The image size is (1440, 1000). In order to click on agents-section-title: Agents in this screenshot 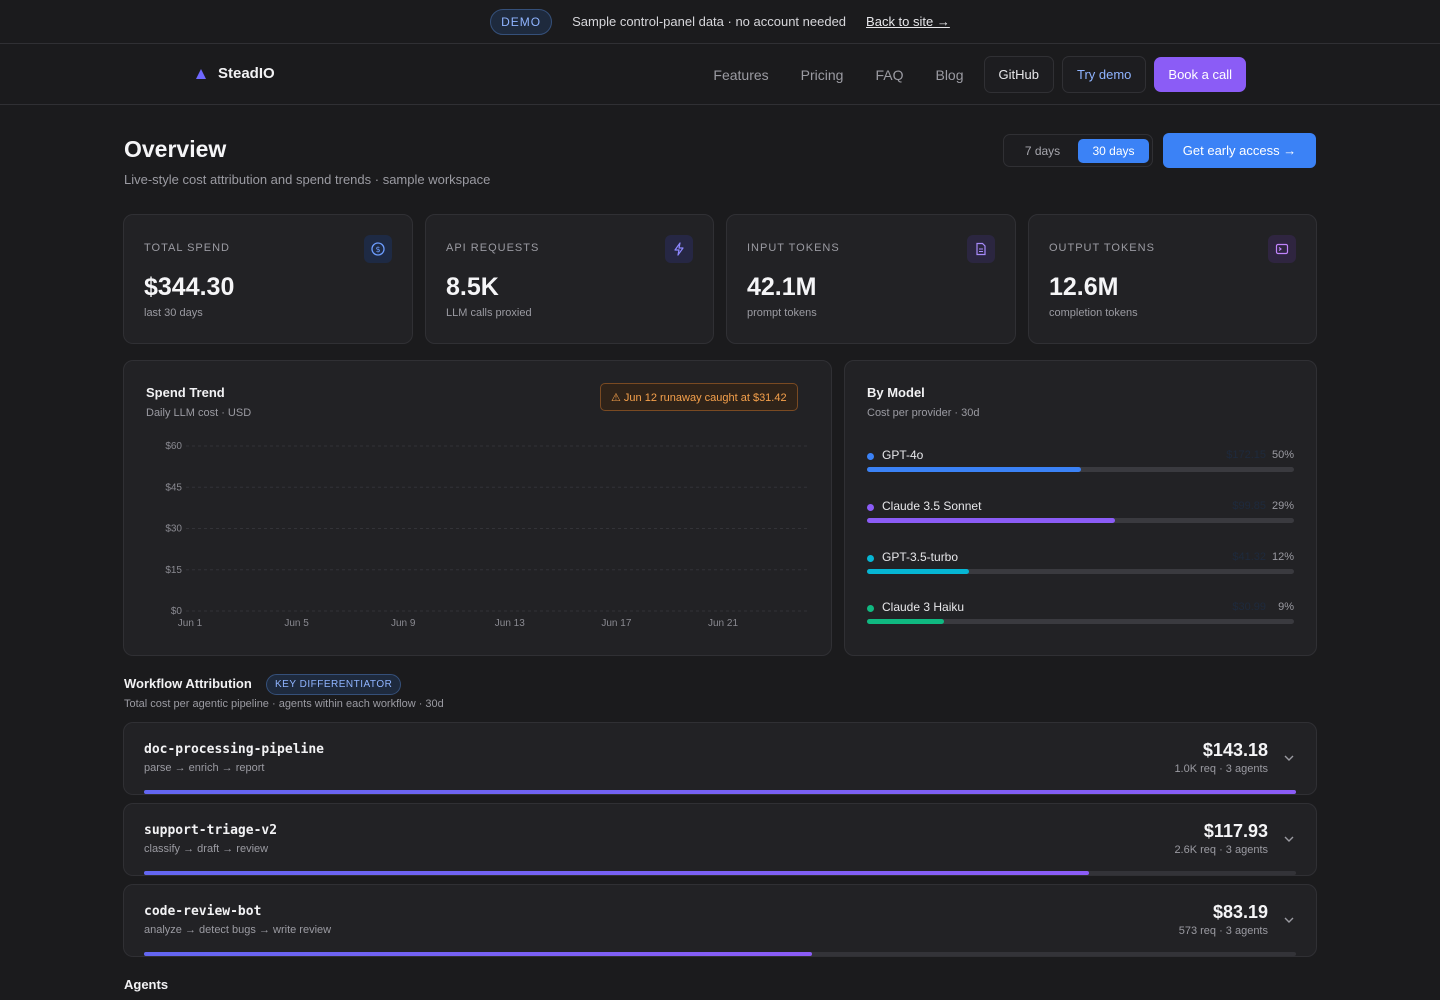, I will do `click(146, 984)`.